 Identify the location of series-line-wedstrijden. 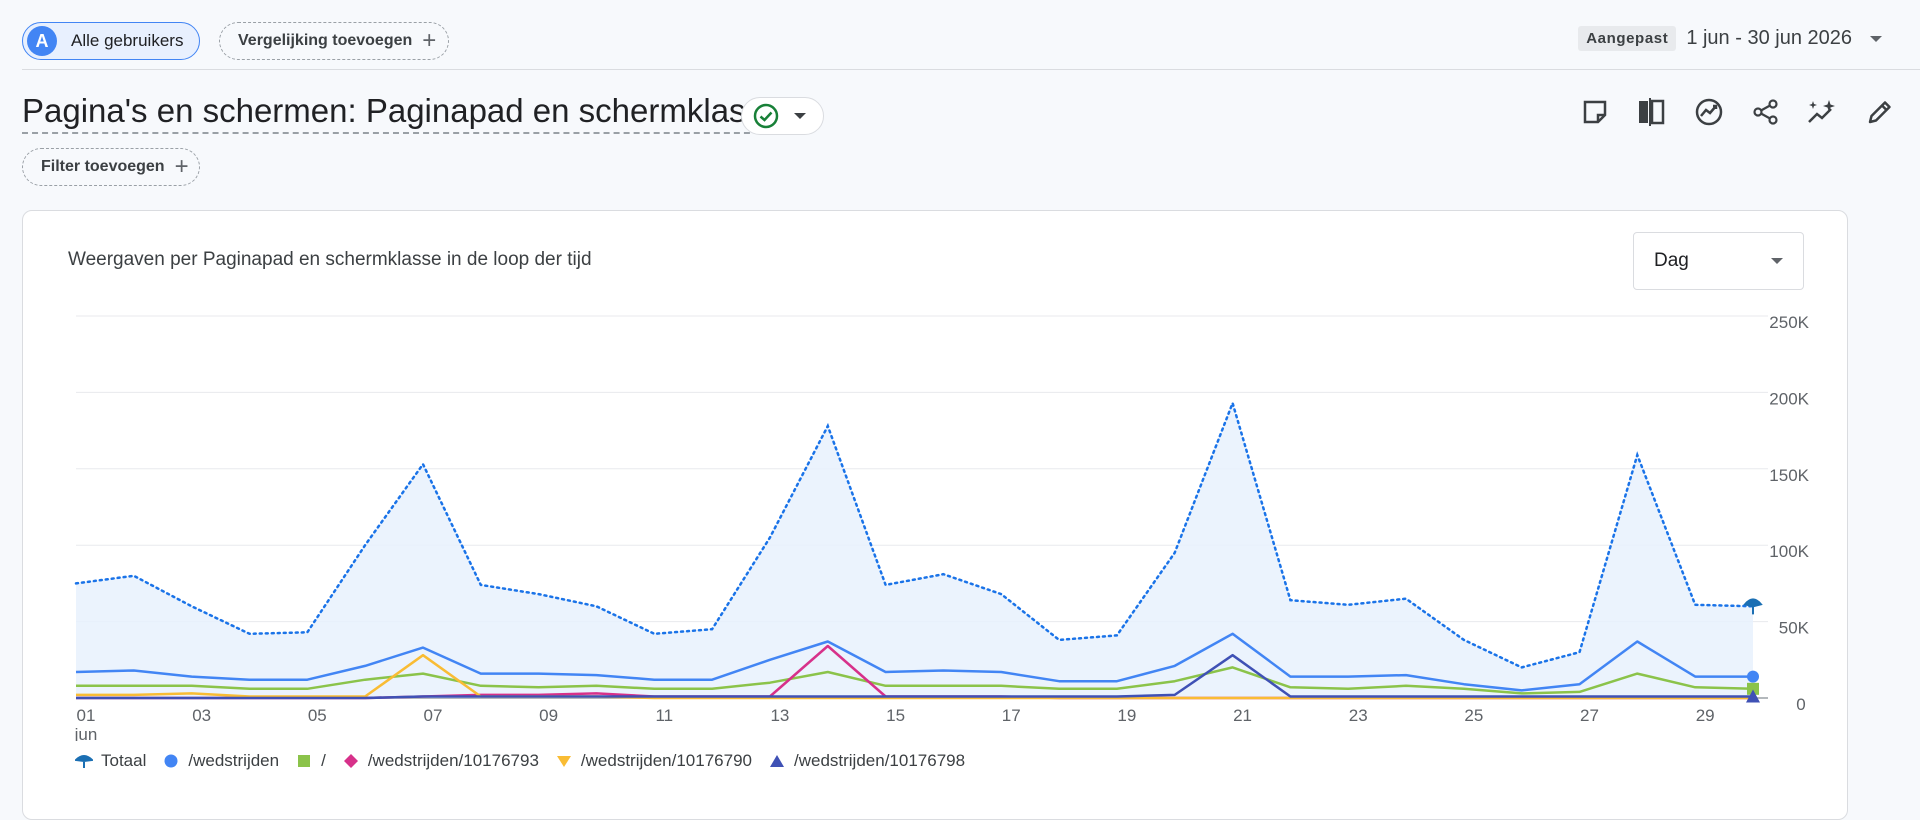
(914, 662).